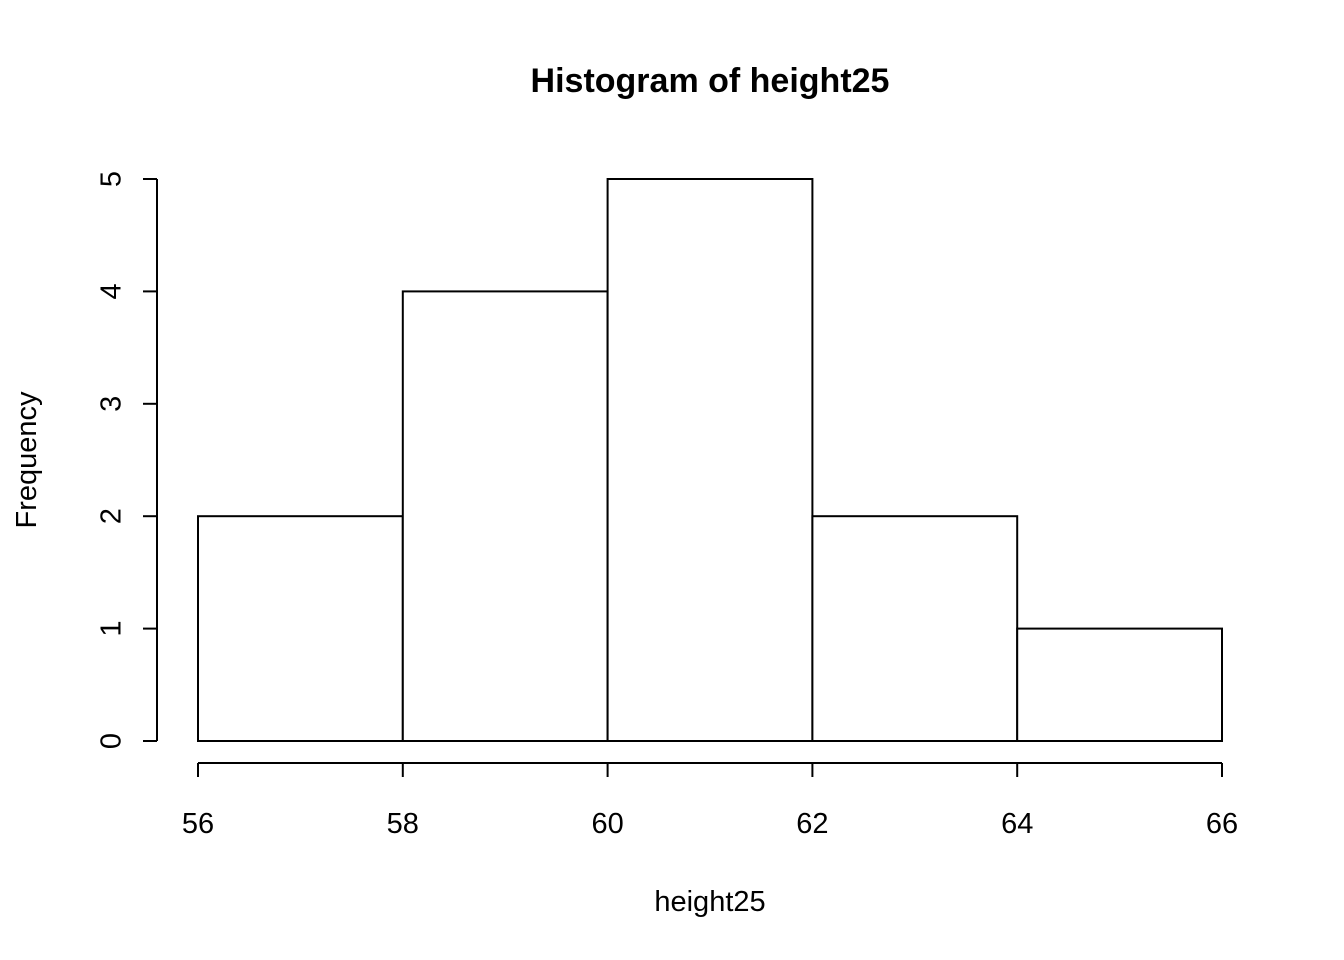 The width and height of the screenshot is (1344, 960). I want to click on y-tick-label: 4, so click(112, 291).